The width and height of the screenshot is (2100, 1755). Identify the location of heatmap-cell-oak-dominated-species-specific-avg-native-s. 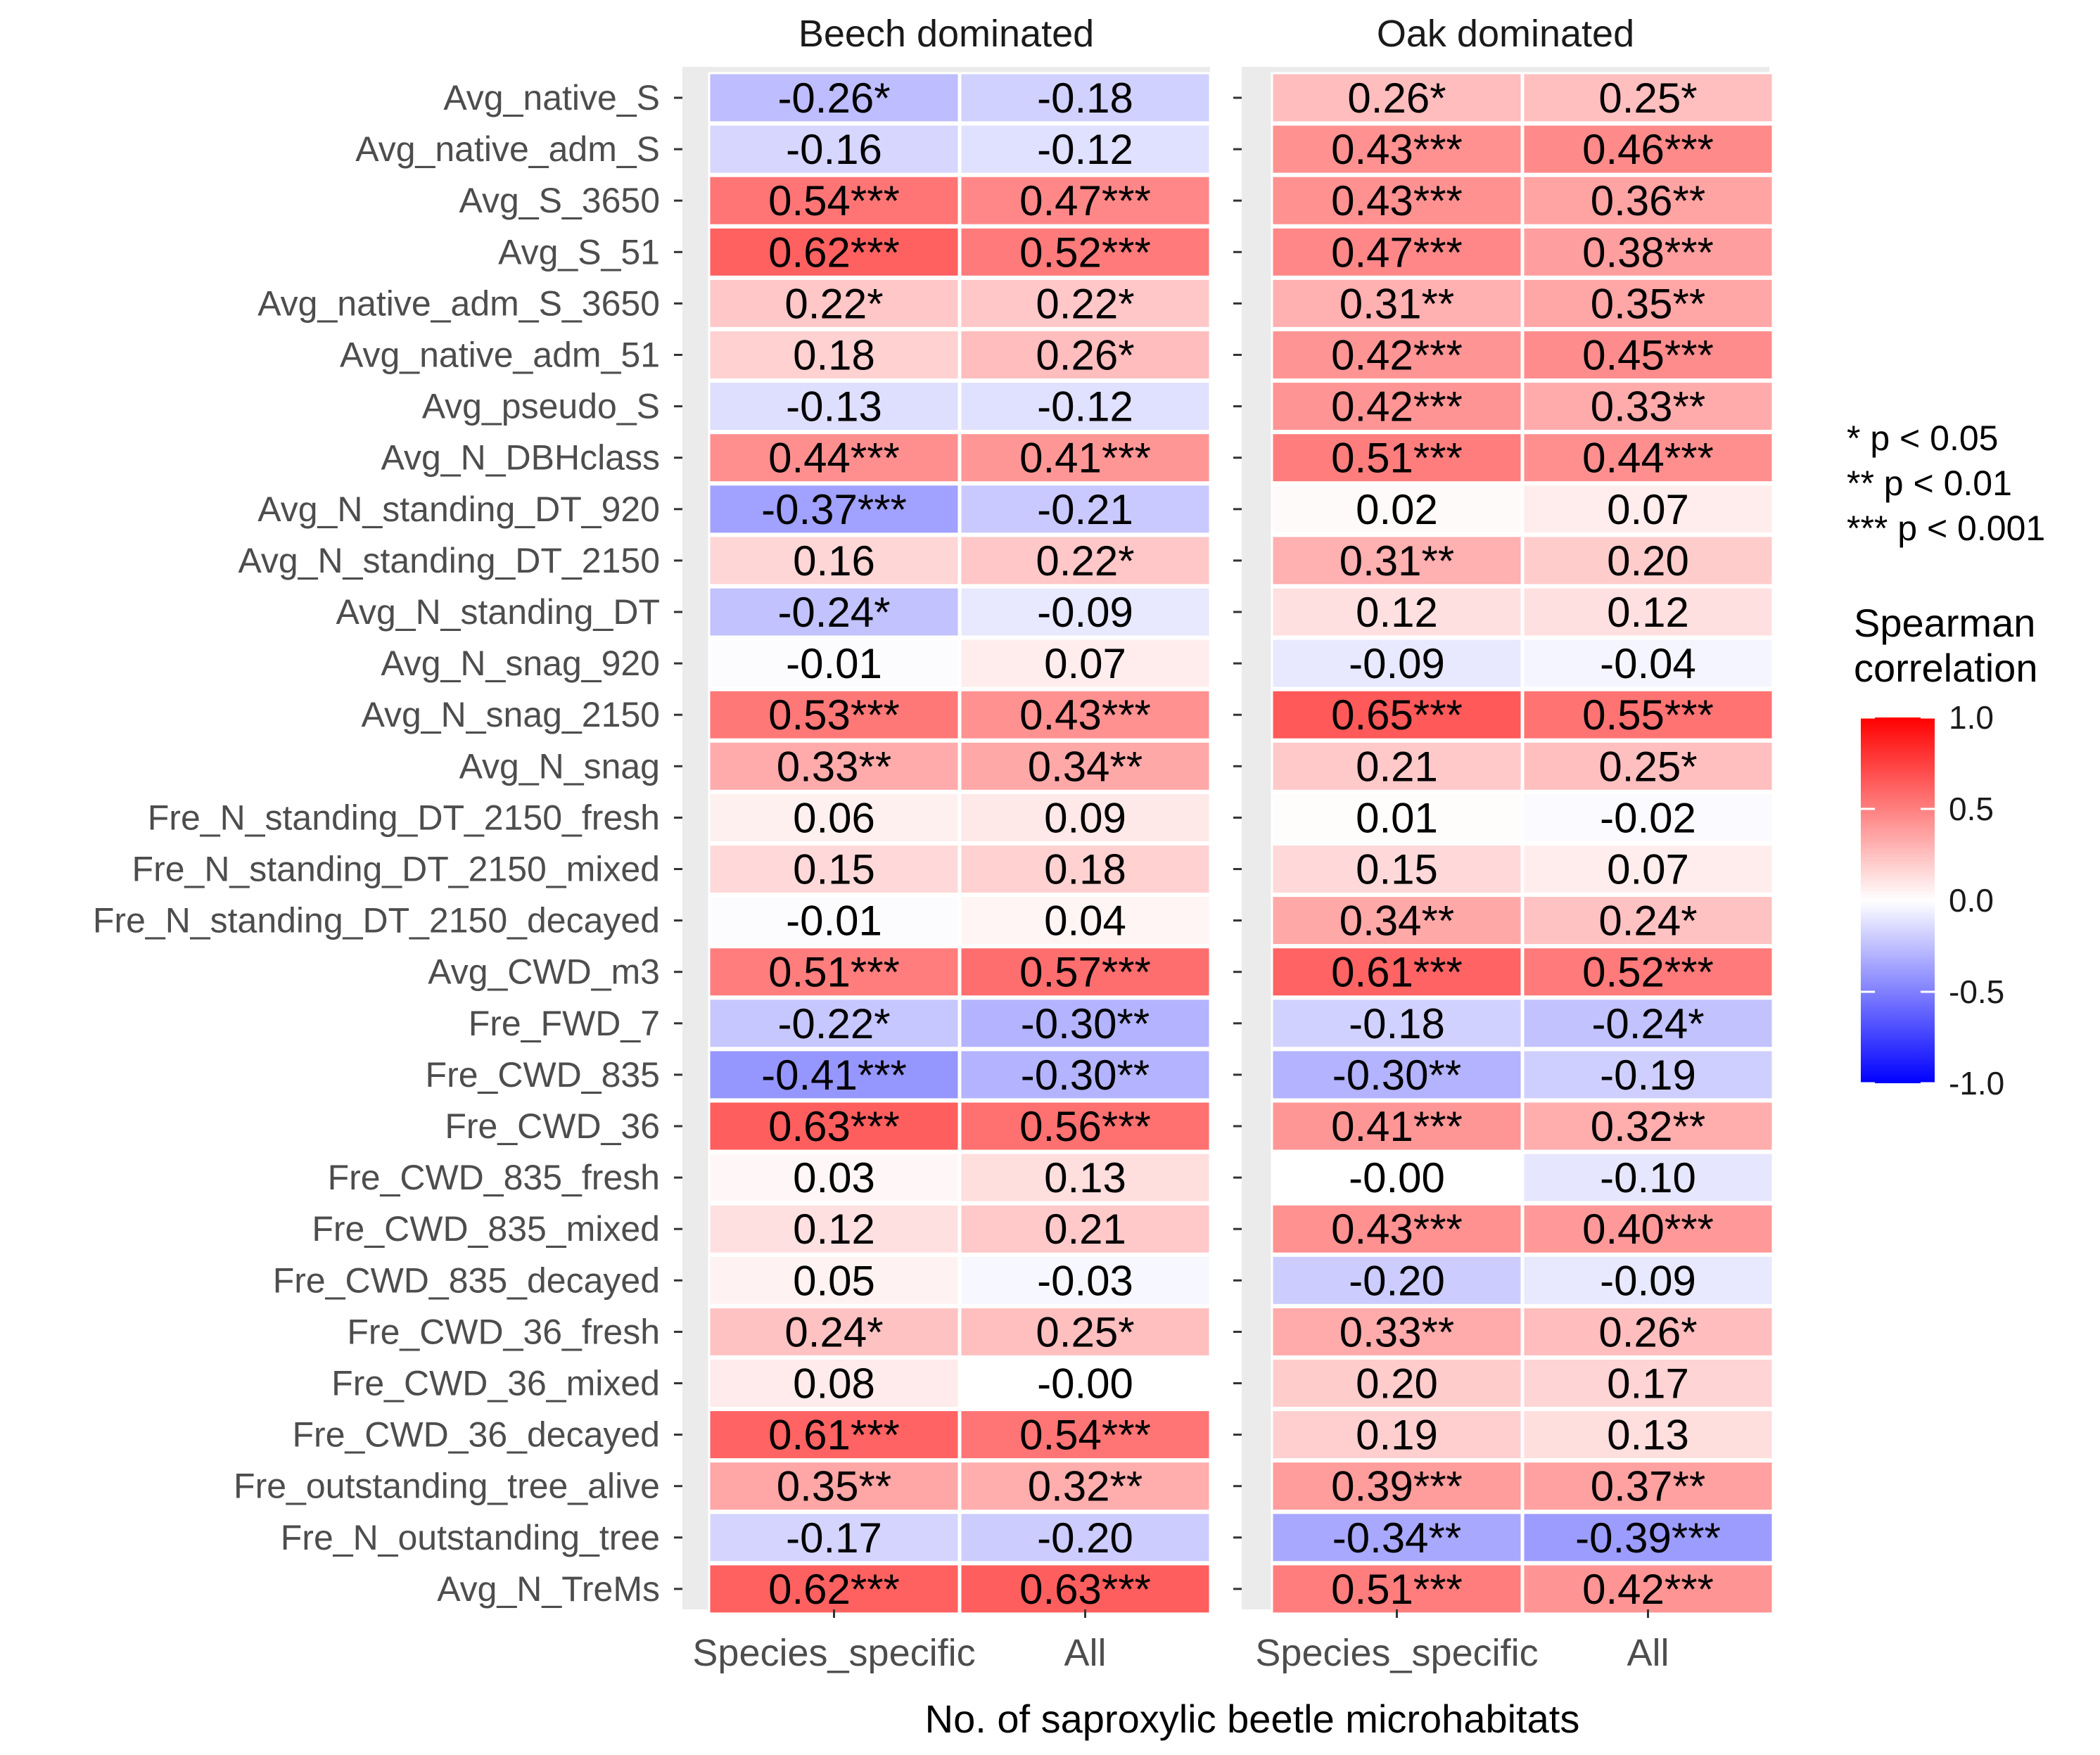
(1397, 98).